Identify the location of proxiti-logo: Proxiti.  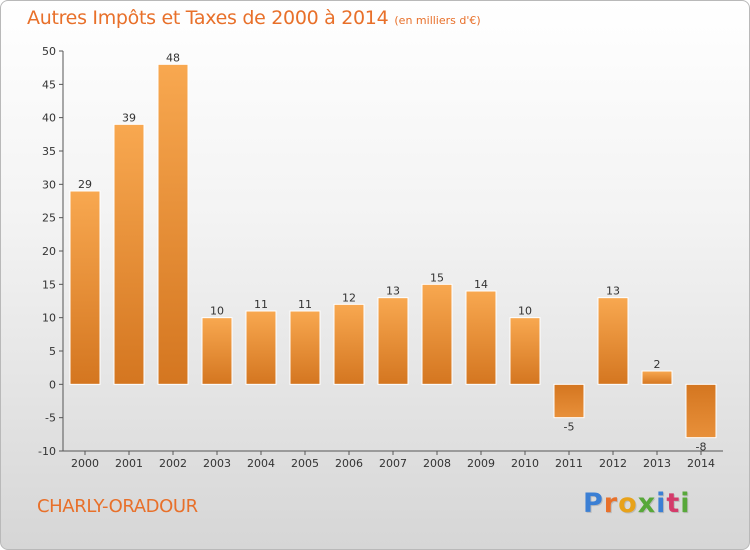
(637, 503).